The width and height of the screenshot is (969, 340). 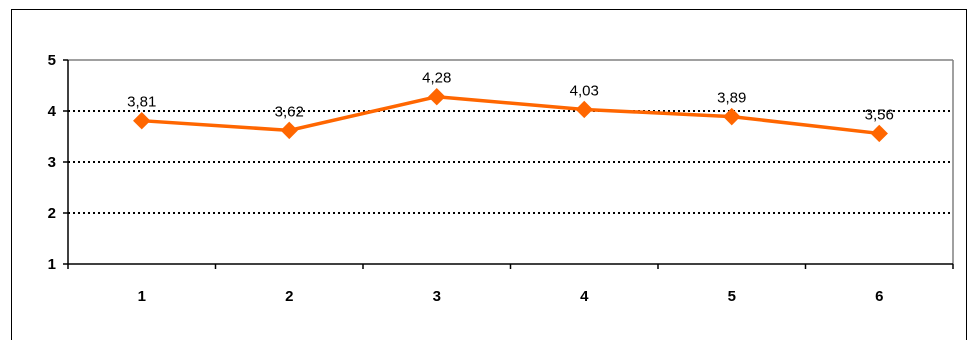 What do you see at coordinates (52, 111) in the screenshot?
I see `y-tick-label: 4` at bounding box center [52, 111].